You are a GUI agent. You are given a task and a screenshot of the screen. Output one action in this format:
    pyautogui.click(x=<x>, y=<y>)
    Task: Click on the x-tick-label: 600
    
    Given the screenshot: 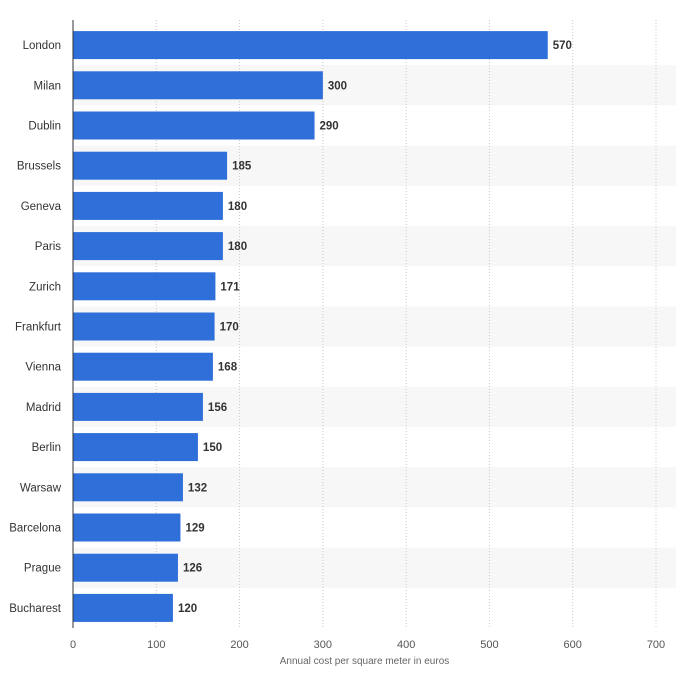 What is the action you would take?
    pyautogui.click(x=573, y=645)
    